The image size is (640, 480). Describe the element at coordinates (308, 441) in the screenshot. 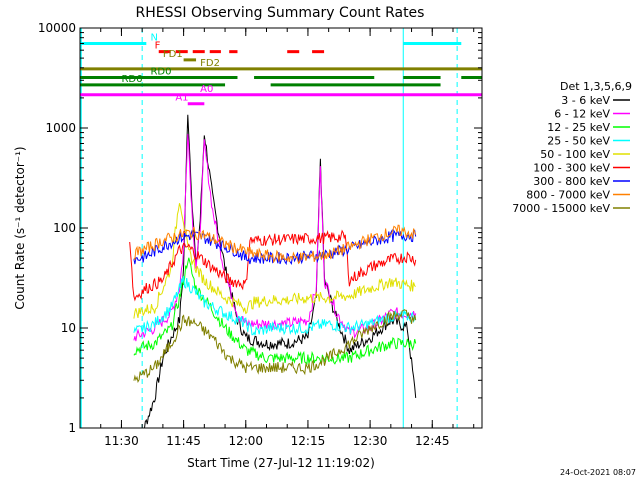

I see `x-tick-label-3: 12:15` at that location.